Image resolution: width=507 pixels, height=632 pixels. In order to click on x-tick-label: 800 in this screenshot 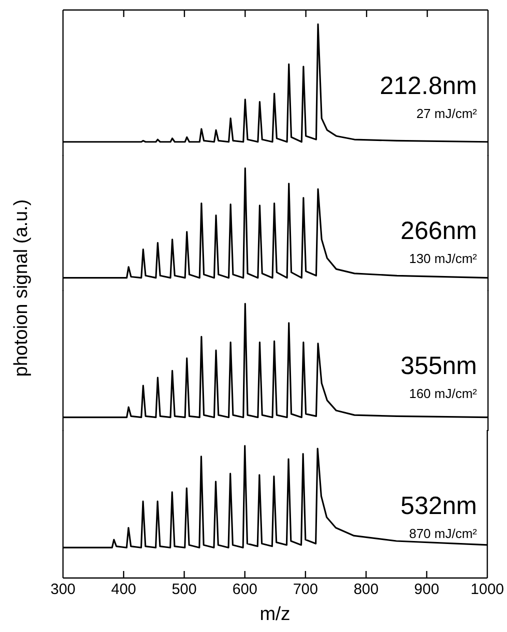, I will do `click(366, 589)`.